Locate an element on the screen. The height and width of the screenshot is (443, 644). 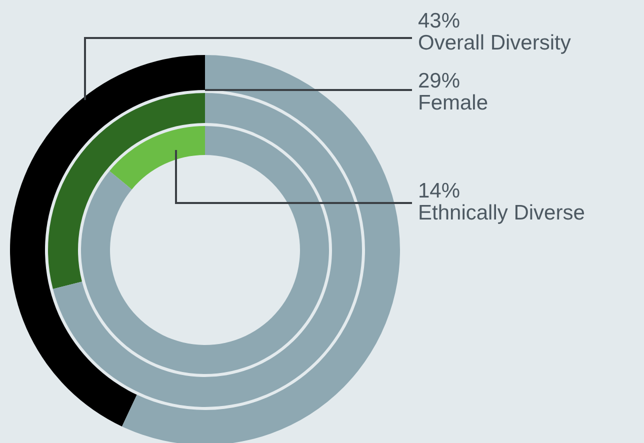
slice-label: Female is located at coordinates (453, 103).